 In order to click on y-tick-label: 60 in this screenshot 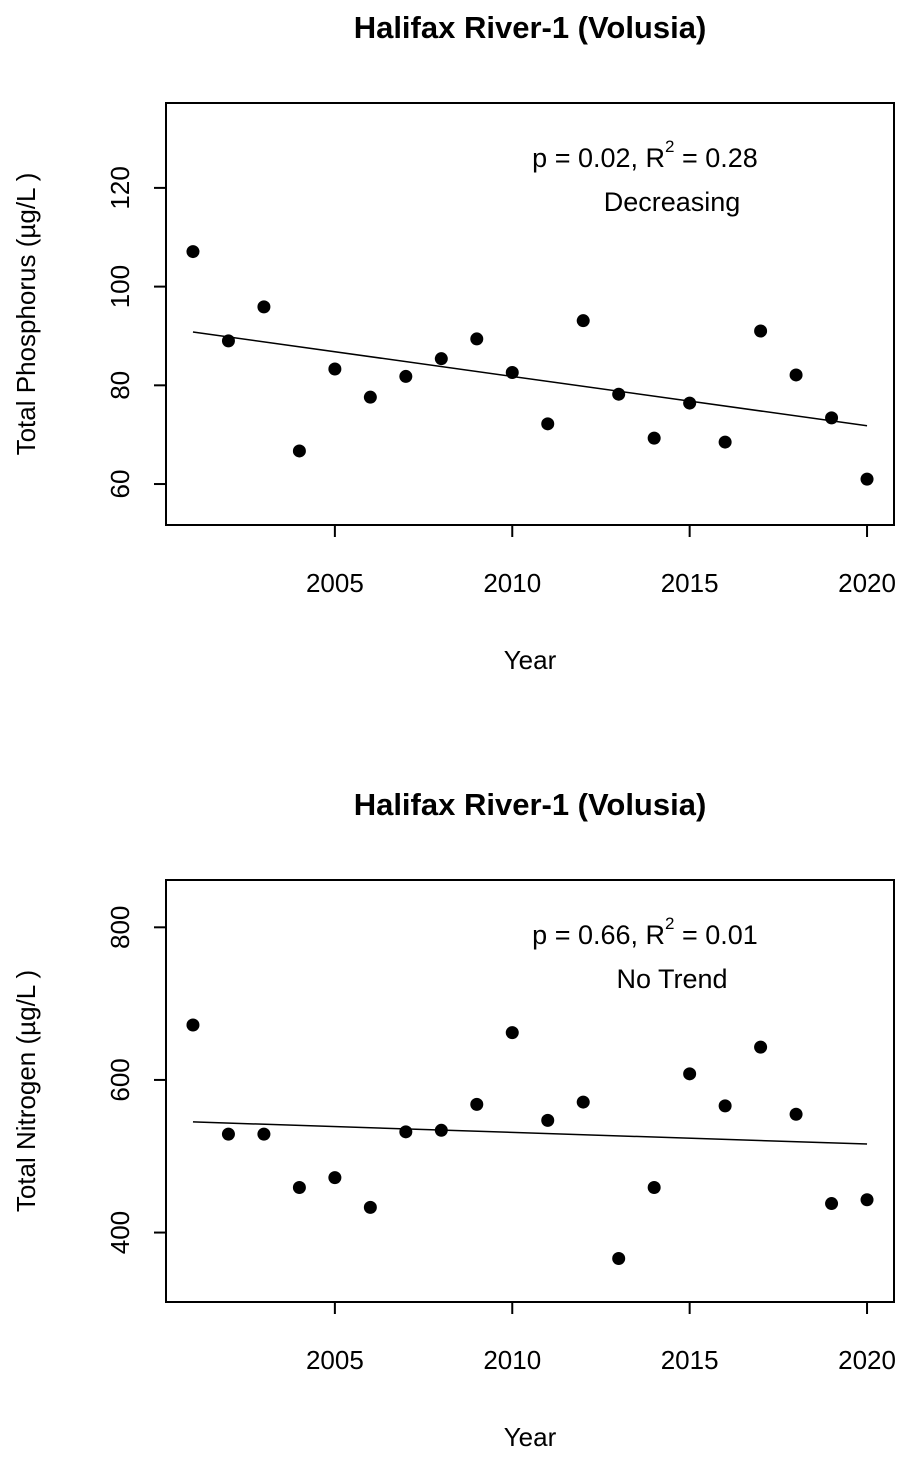, I will do `click(120, 484)`.